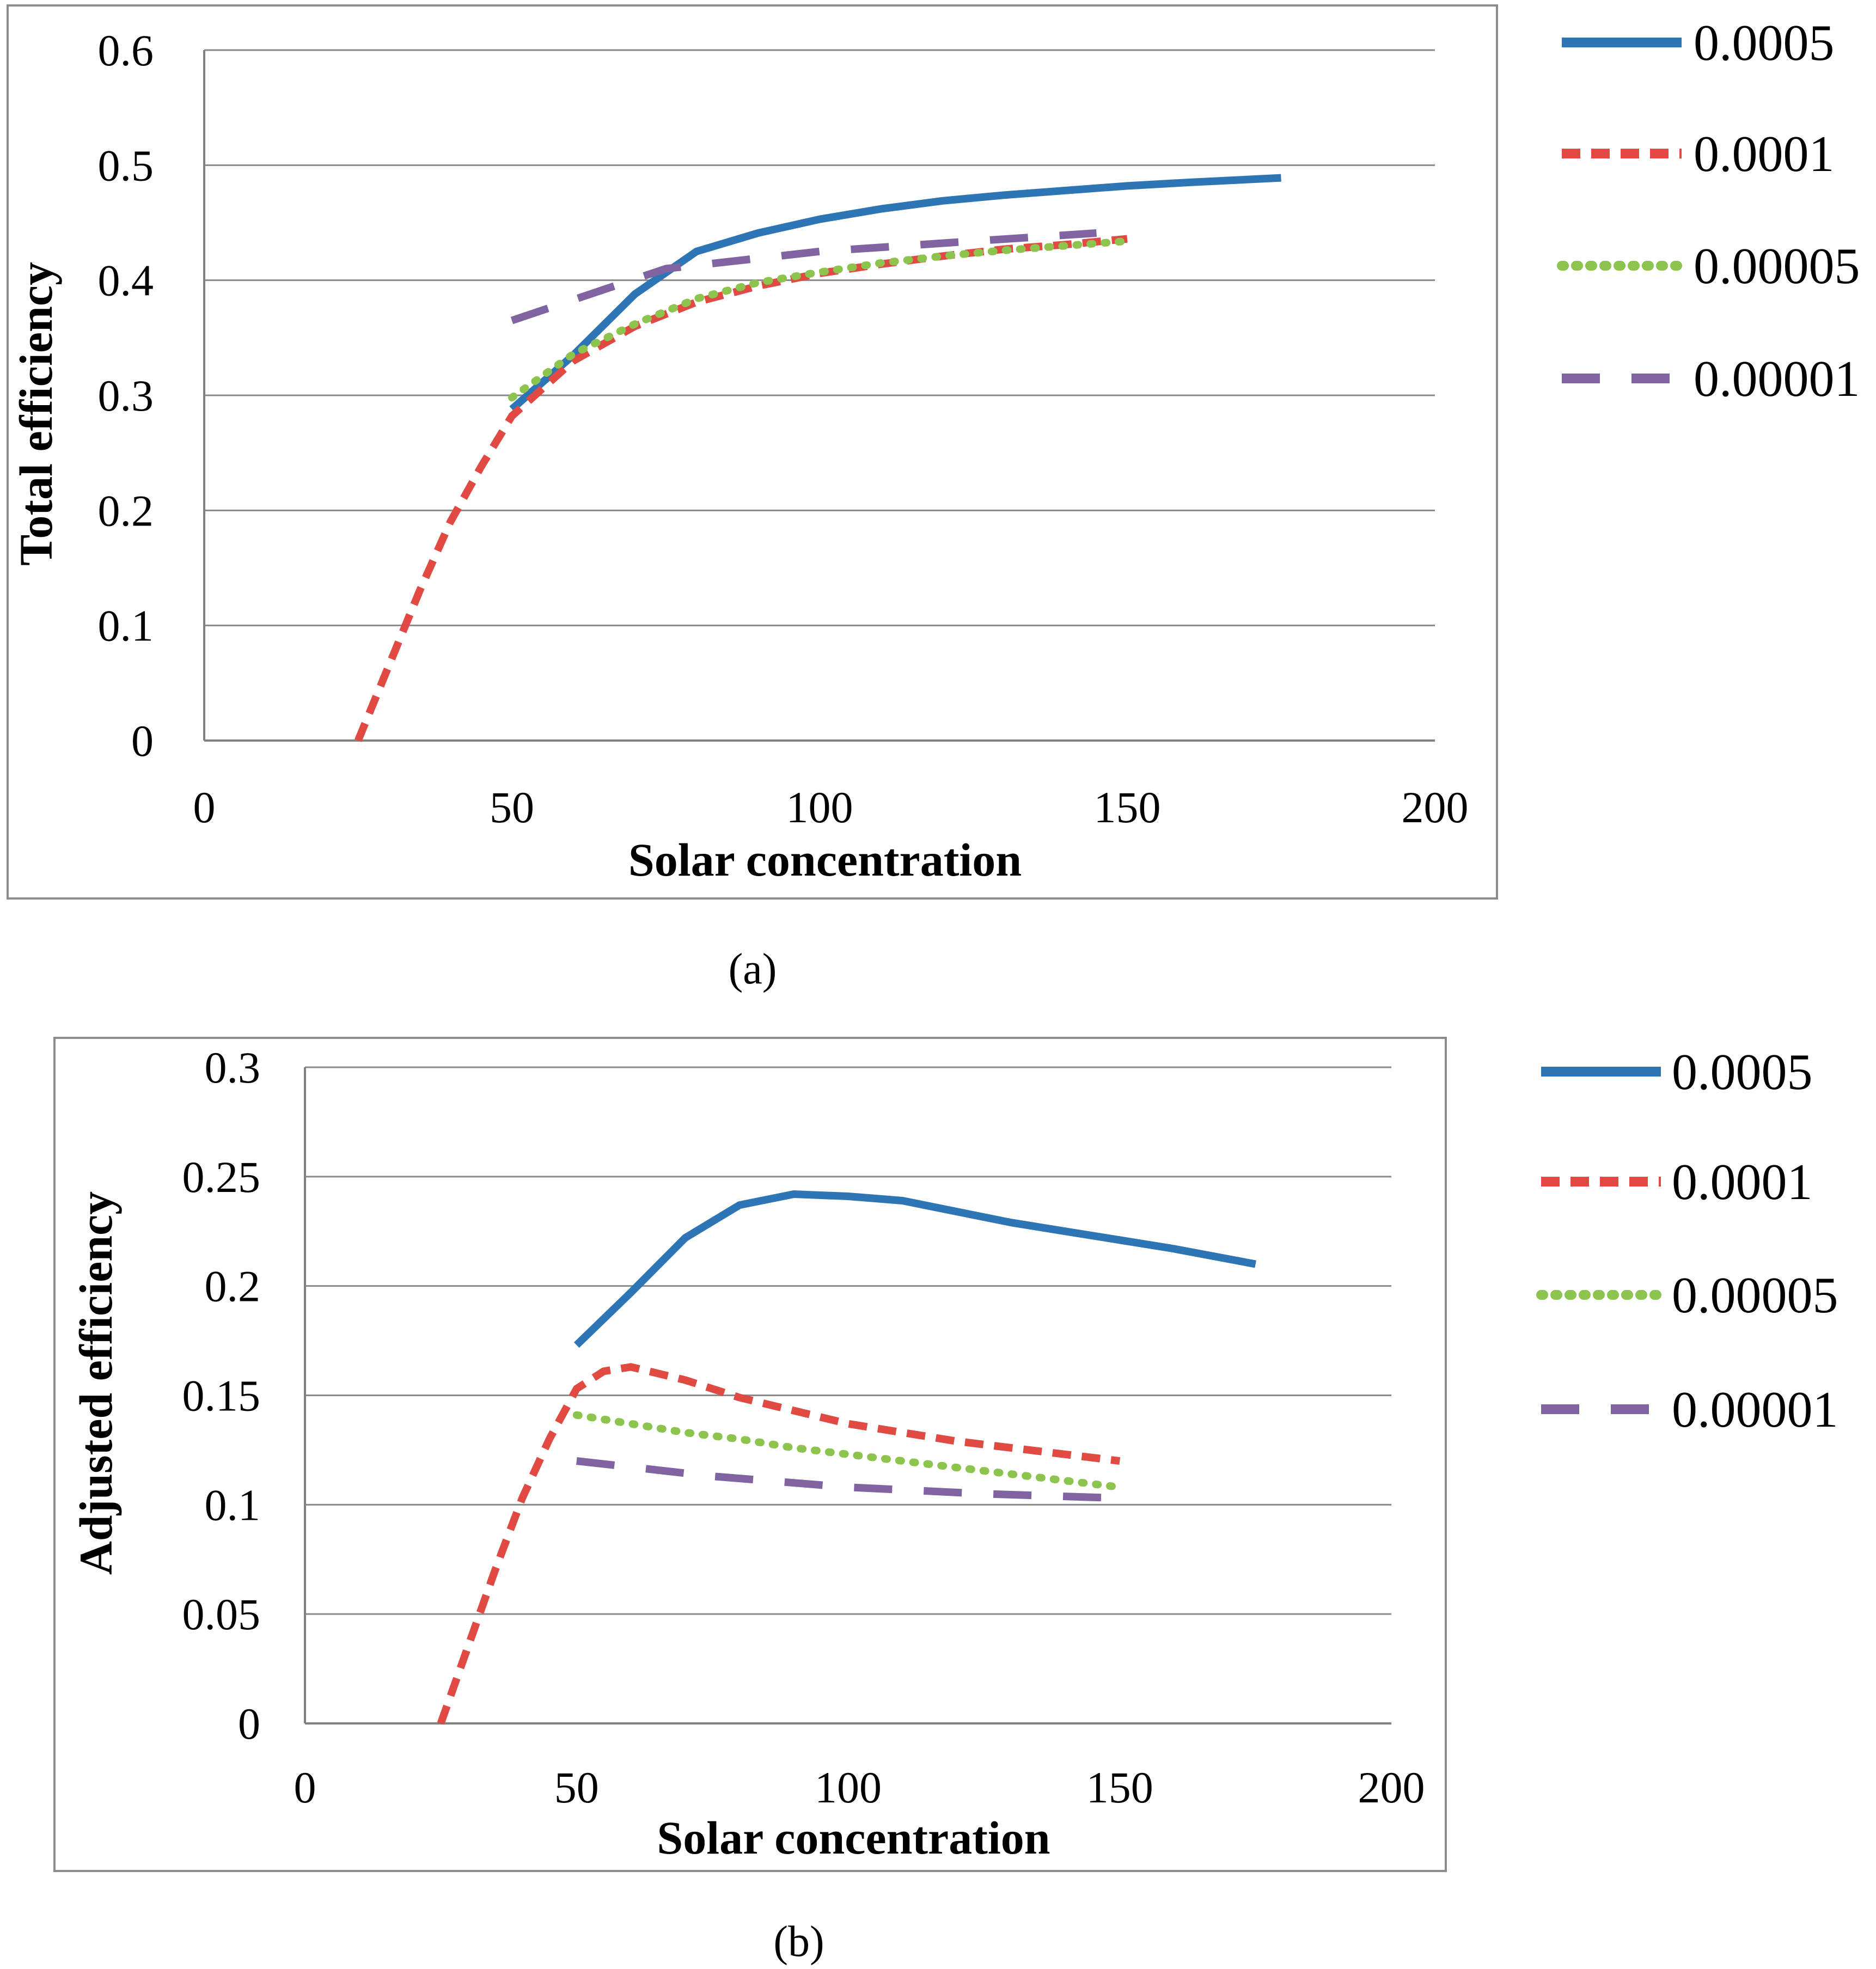 The width and height of the screenshot is (1876, 1969). Describe the element at coordinates (221, 1177) in the screenshot. I see `y-tick-label: 0.25` at that location.